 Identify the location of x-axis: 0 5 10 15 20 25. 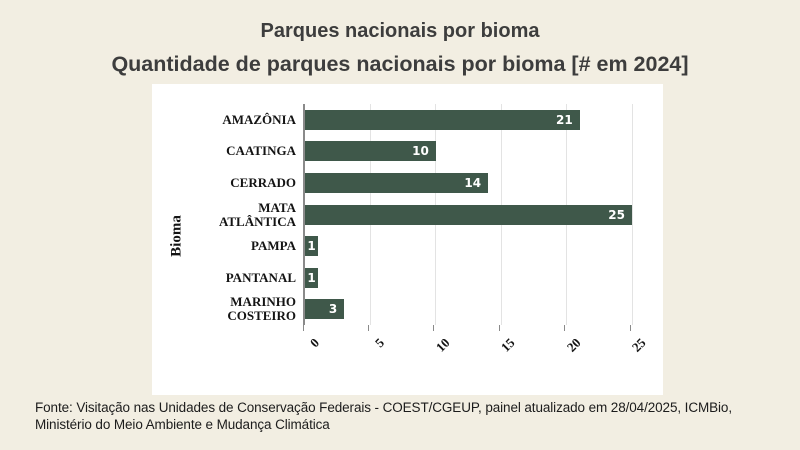
(482, 357).